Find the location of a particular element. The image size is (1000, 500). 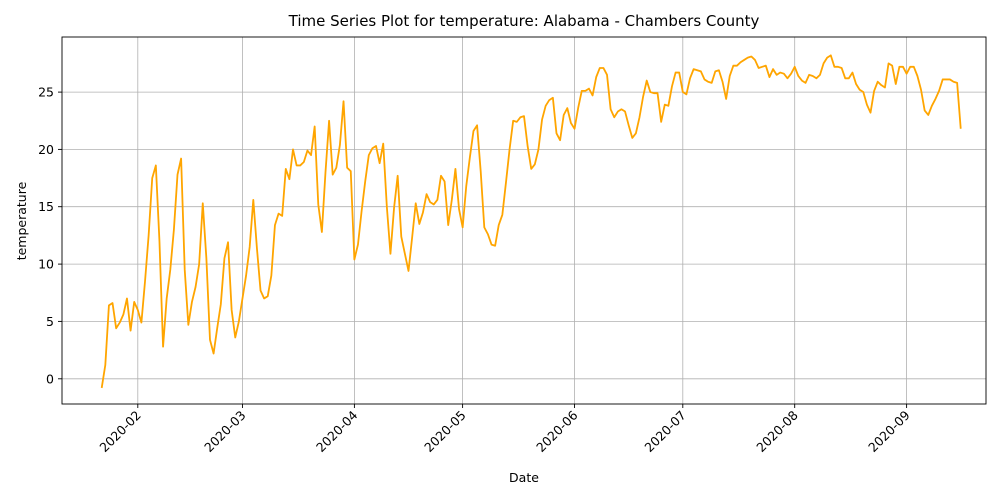

y-axis-label: temperature is located at coordinates (21, 220).